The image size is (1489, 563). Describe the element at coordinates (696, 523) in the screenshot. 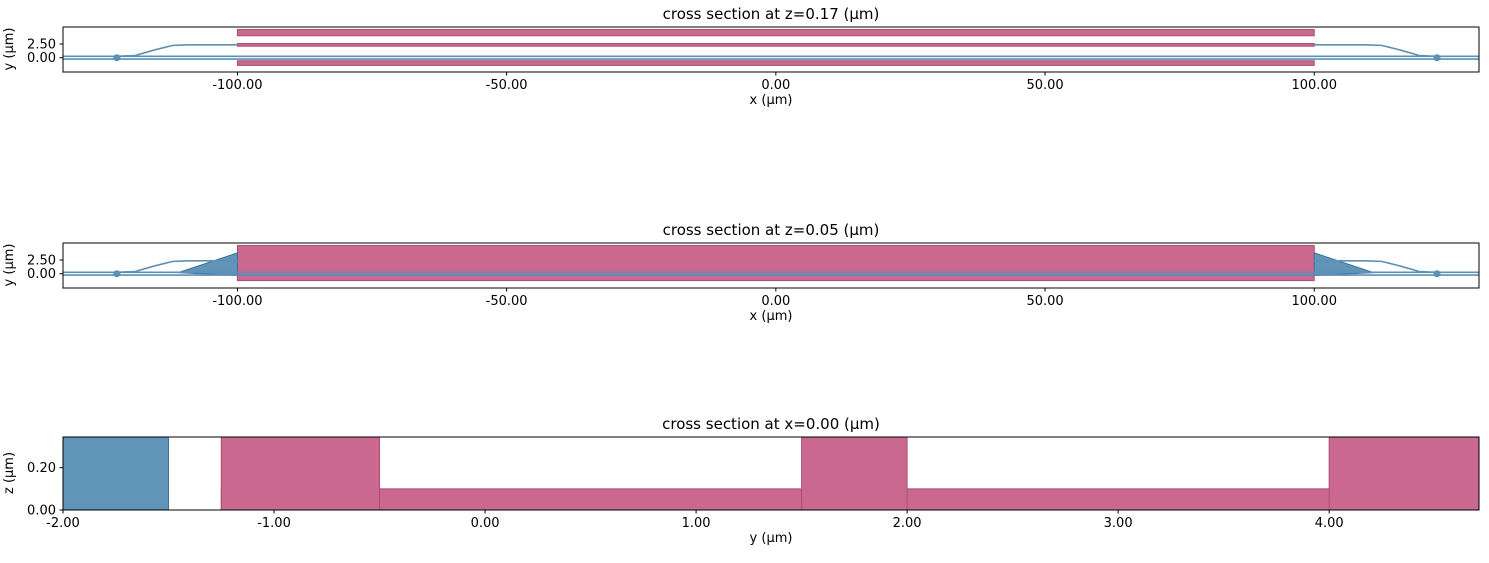

I see `x-tick-label: 1.00` at that location.